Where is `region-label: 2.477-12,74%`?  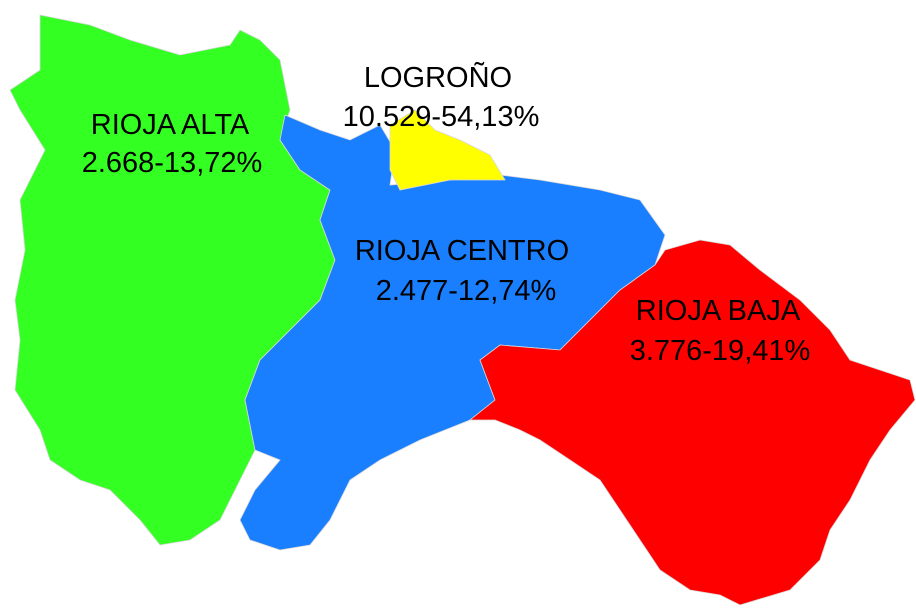 region-label: 2.477-12,74% is located at coordinates (466, 291).